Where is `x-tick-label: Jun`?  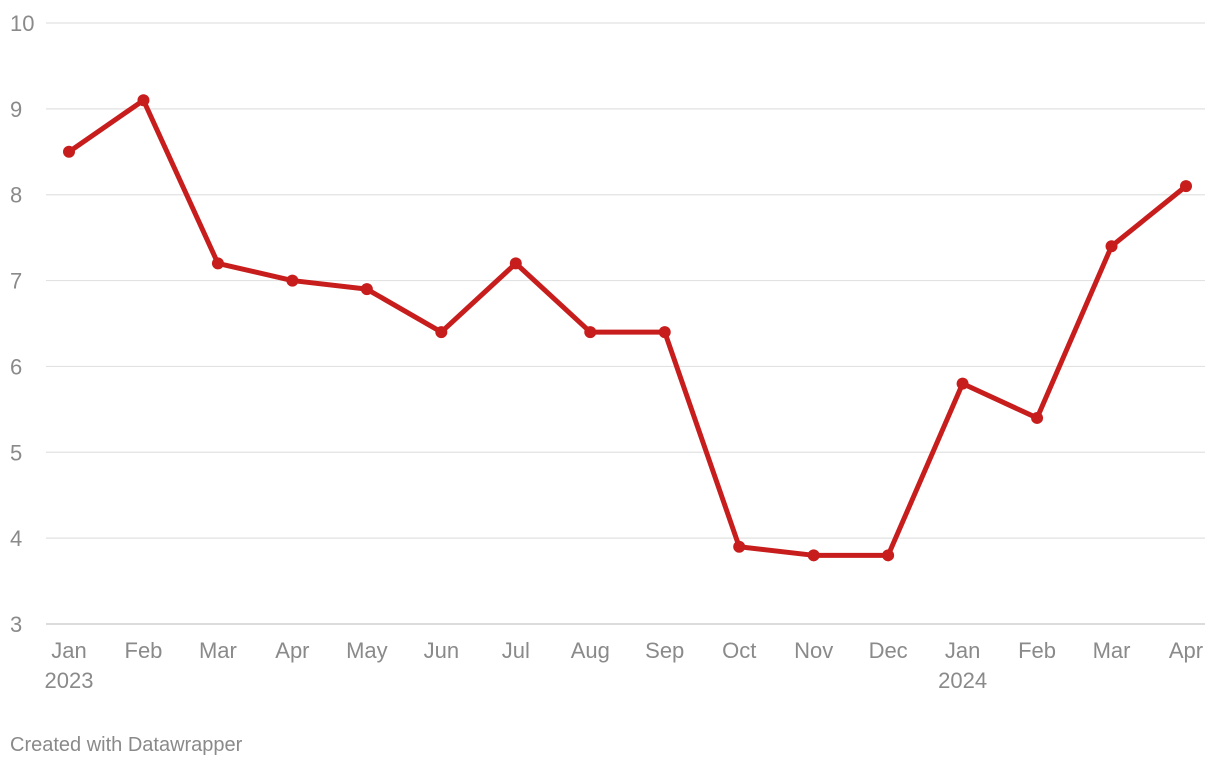
x-tick-label: Jun is located at coordinates (441, 650).